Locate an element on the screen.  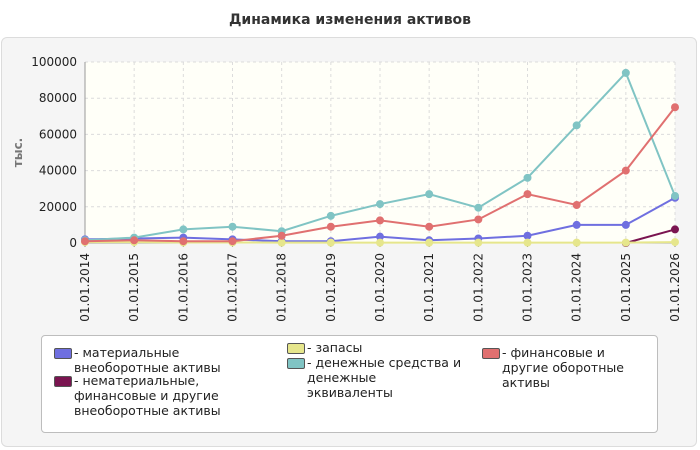
x-tick-label: 01.01.2020 is located at coordinates (380, 287).